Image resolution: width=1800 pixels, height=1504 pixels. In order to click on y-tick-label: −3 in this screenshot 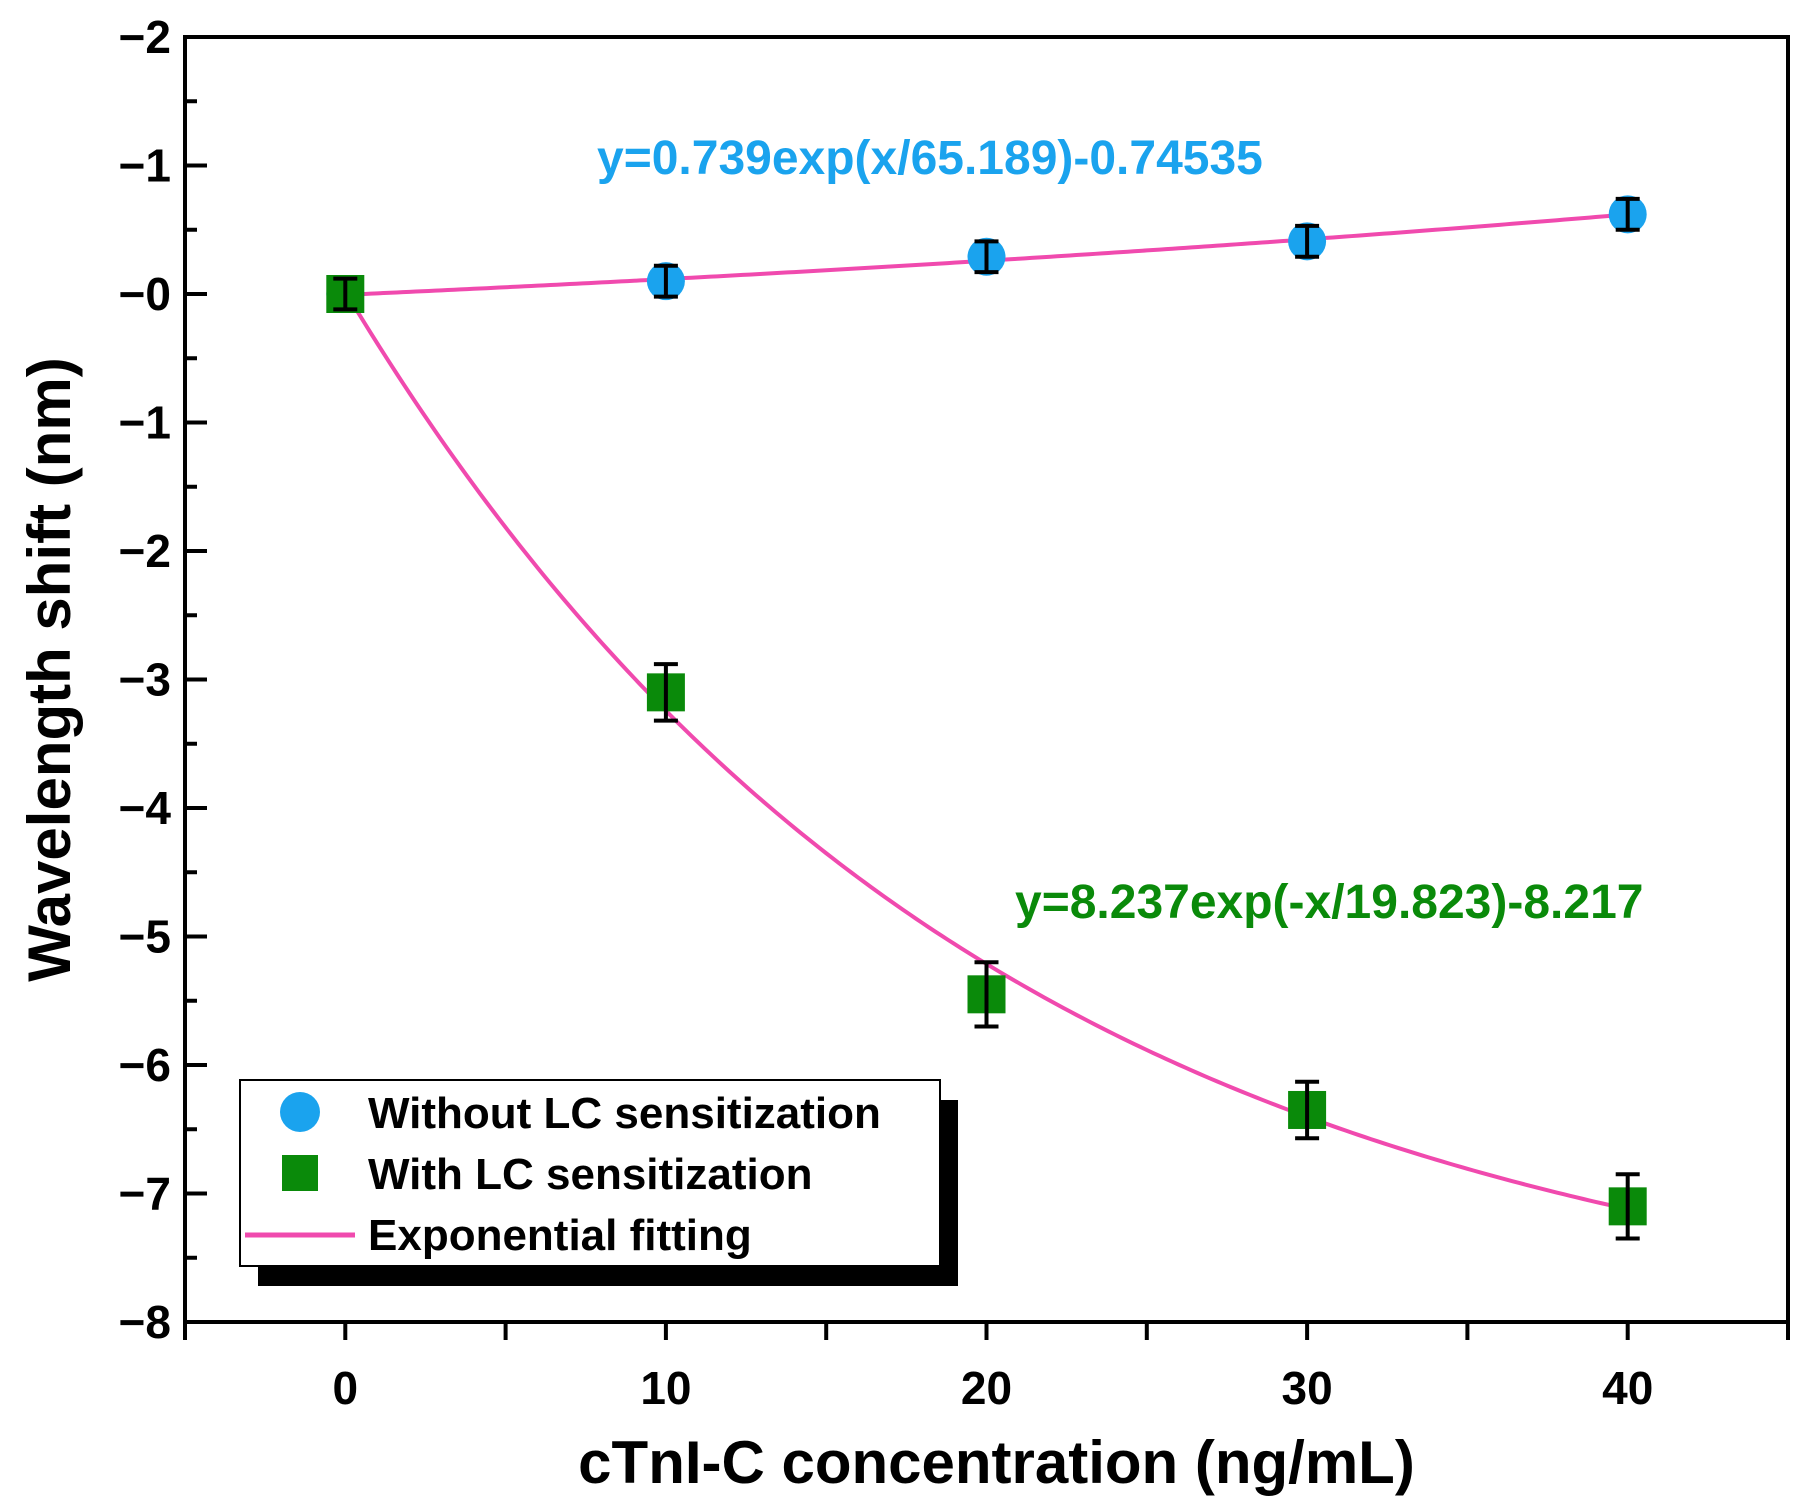, I will do `click(145, 680)`.